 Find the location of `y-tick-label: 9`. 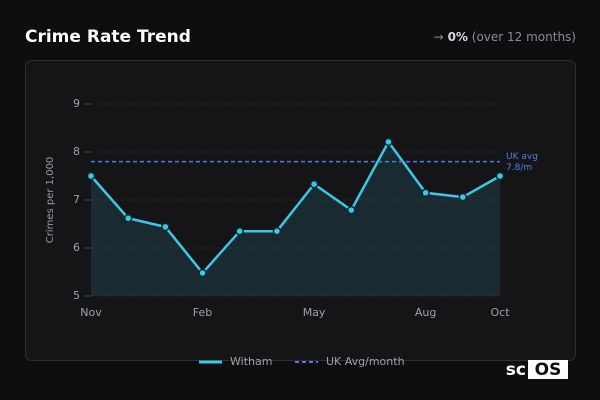

y-tick-label: 9 is located at coordinates (76, 103).